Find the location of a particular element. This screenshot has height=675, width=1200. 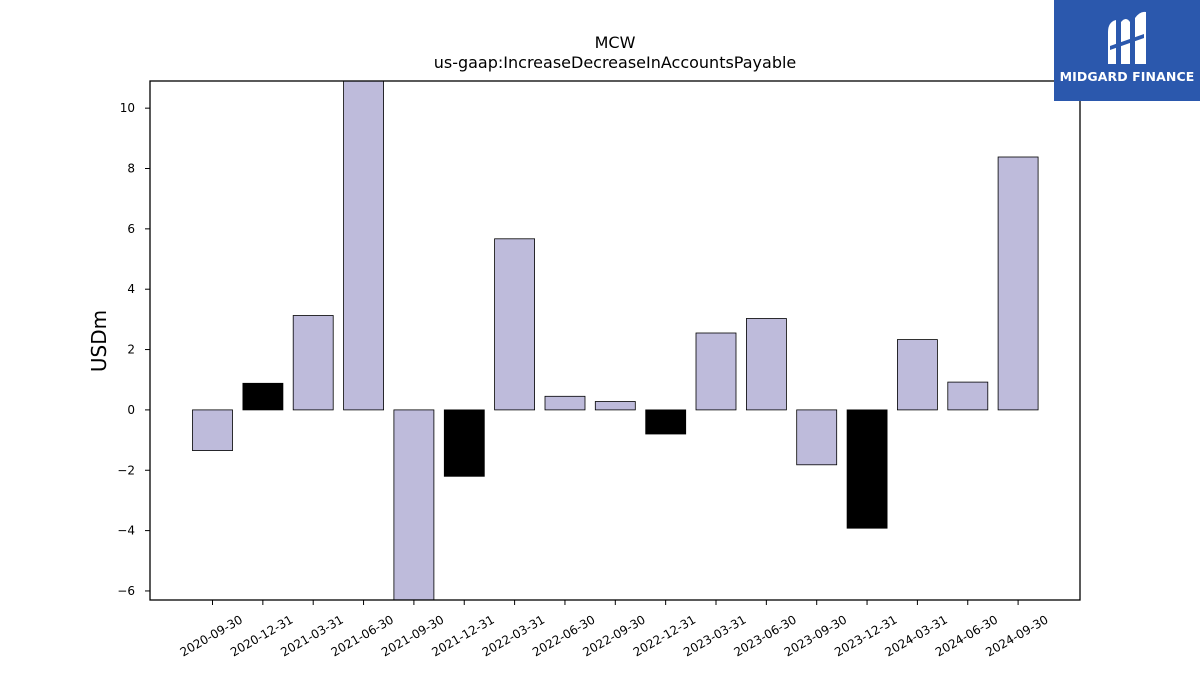

y-tick-label: −6 is located at coordinates (126, 591).